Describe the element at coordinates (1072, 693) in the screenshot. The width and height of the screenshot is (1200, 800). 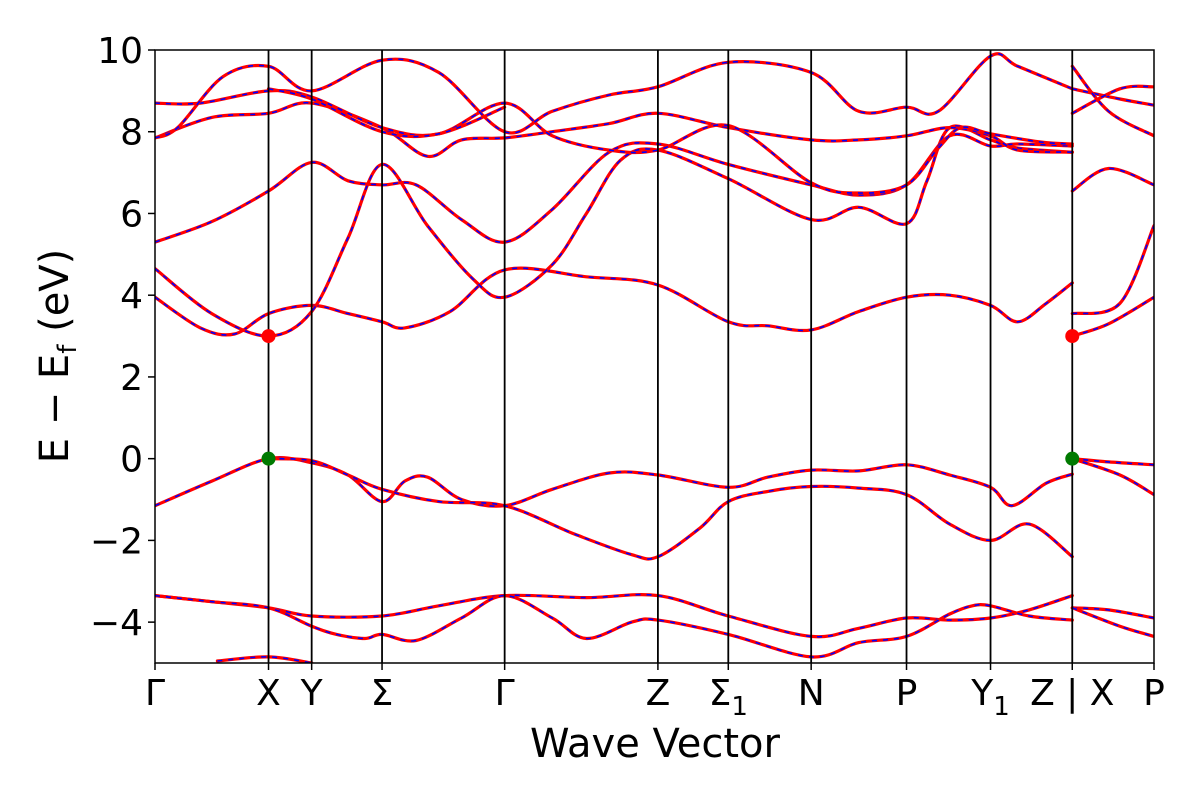
I see `x-tick-label: Z | X` at that location.